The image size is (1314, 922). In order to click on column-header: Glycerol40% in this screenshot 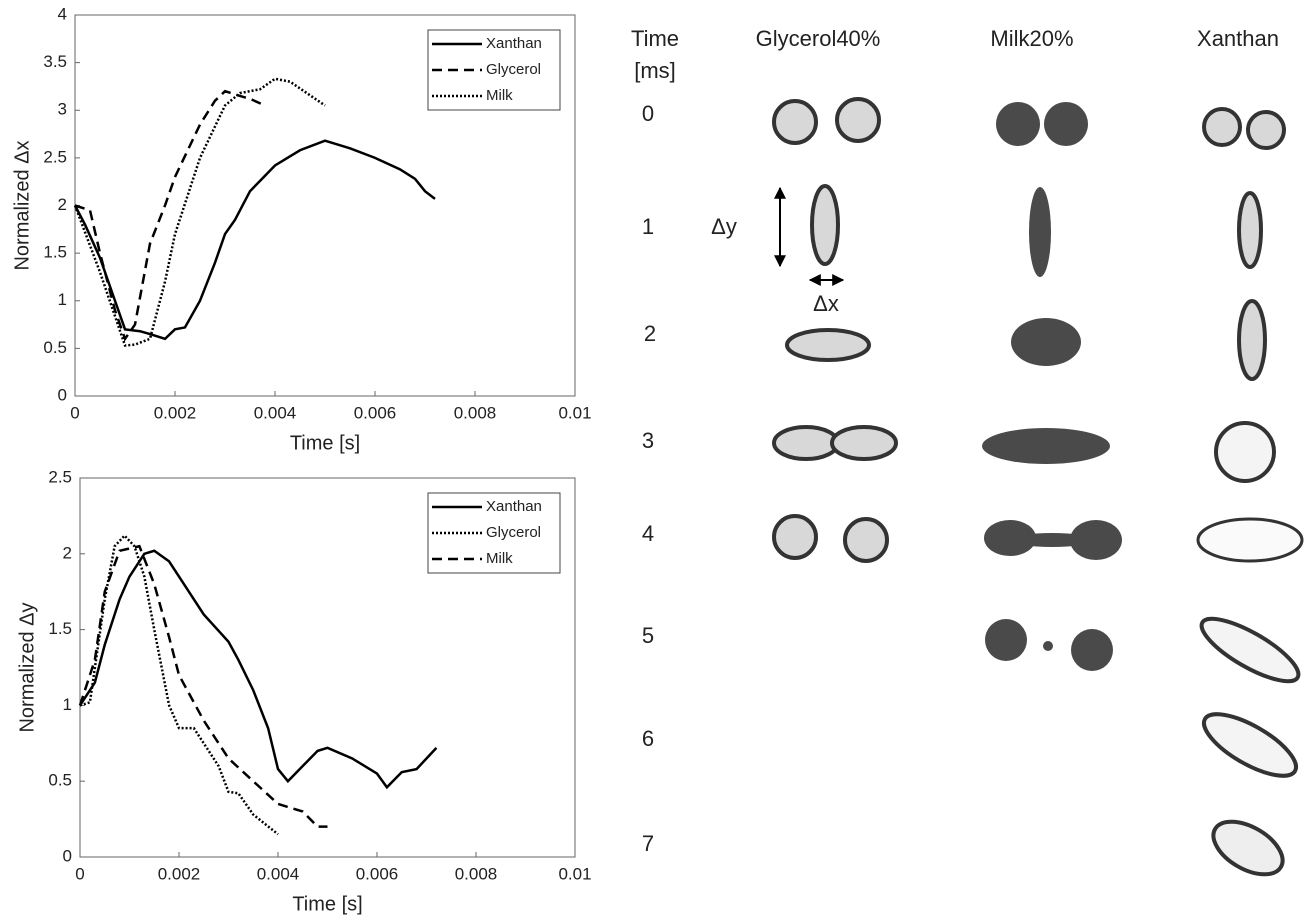, I will do `click(818, 38)`.